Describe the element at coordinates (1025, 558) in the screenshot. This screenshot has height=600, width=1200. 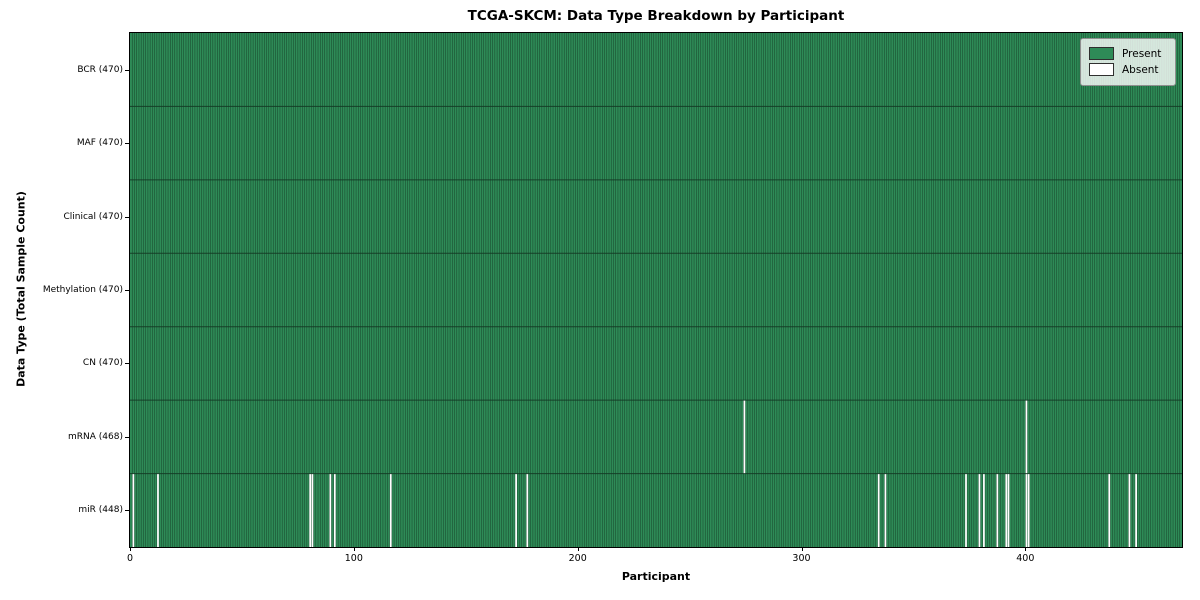
I see `x-tick-label-400: 400` at that location.